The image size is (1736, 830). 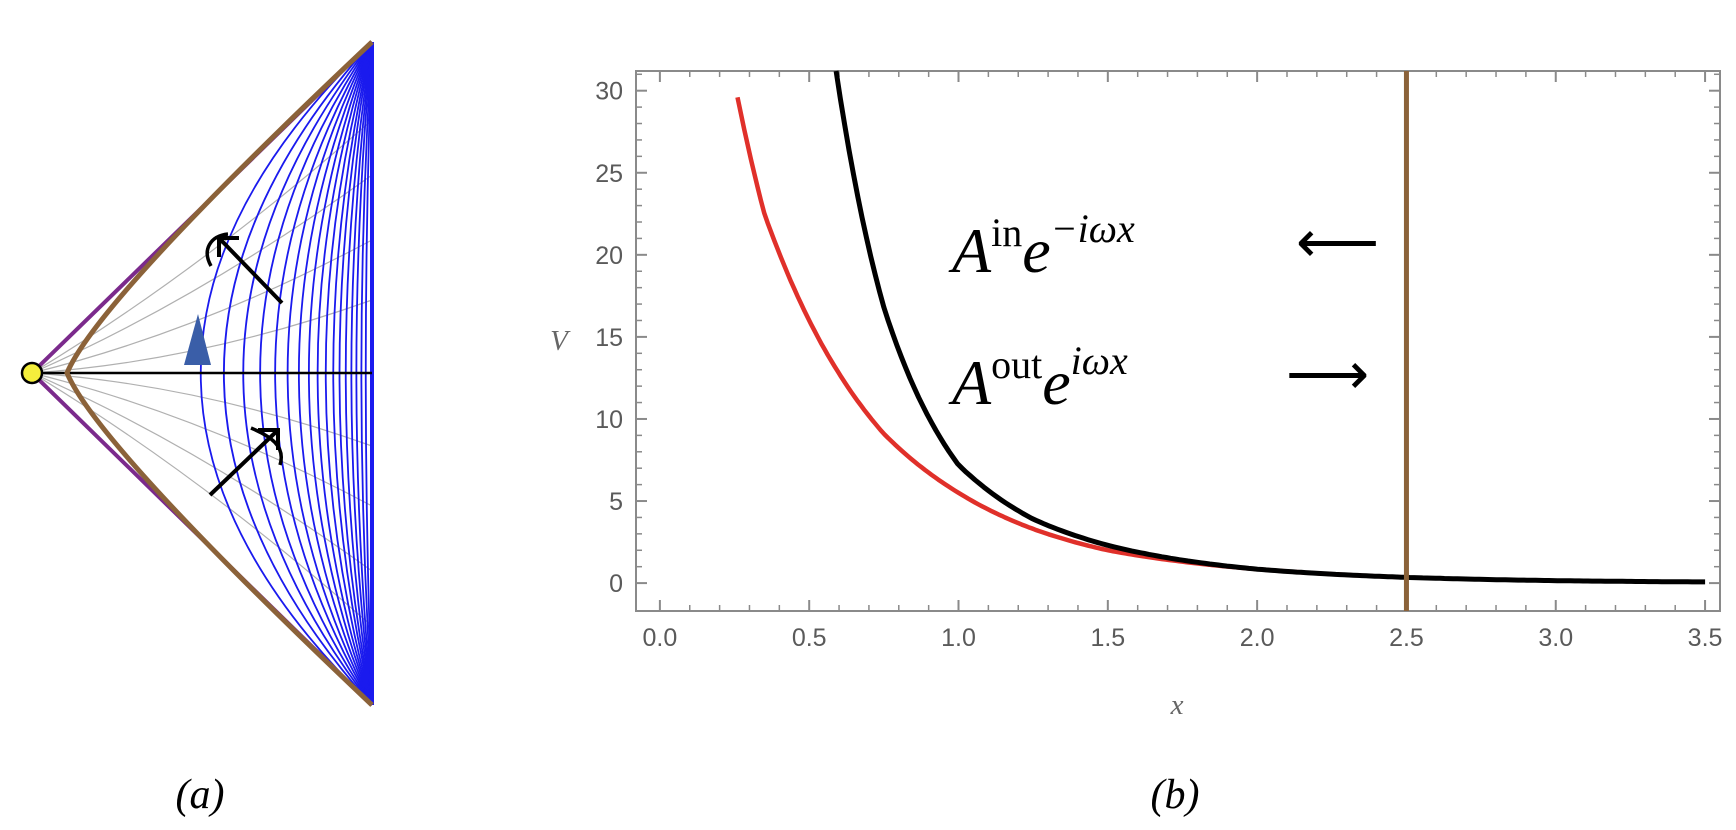 What do you see at coordinates (1175, 795) in the screenshot?
I see `panel-label-b: (b)` at bounding box center [1175, 795].